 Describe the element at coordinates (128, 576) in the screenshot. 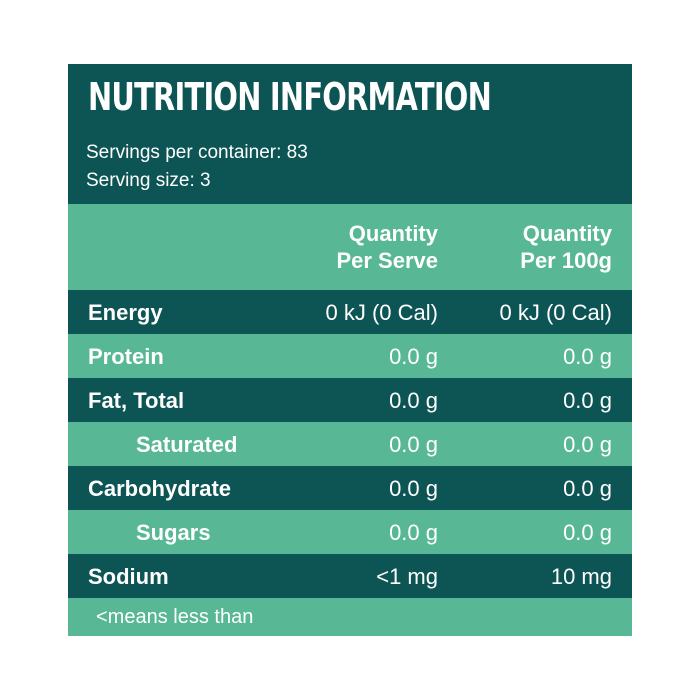

I see `row-label: Sodium` at that location.